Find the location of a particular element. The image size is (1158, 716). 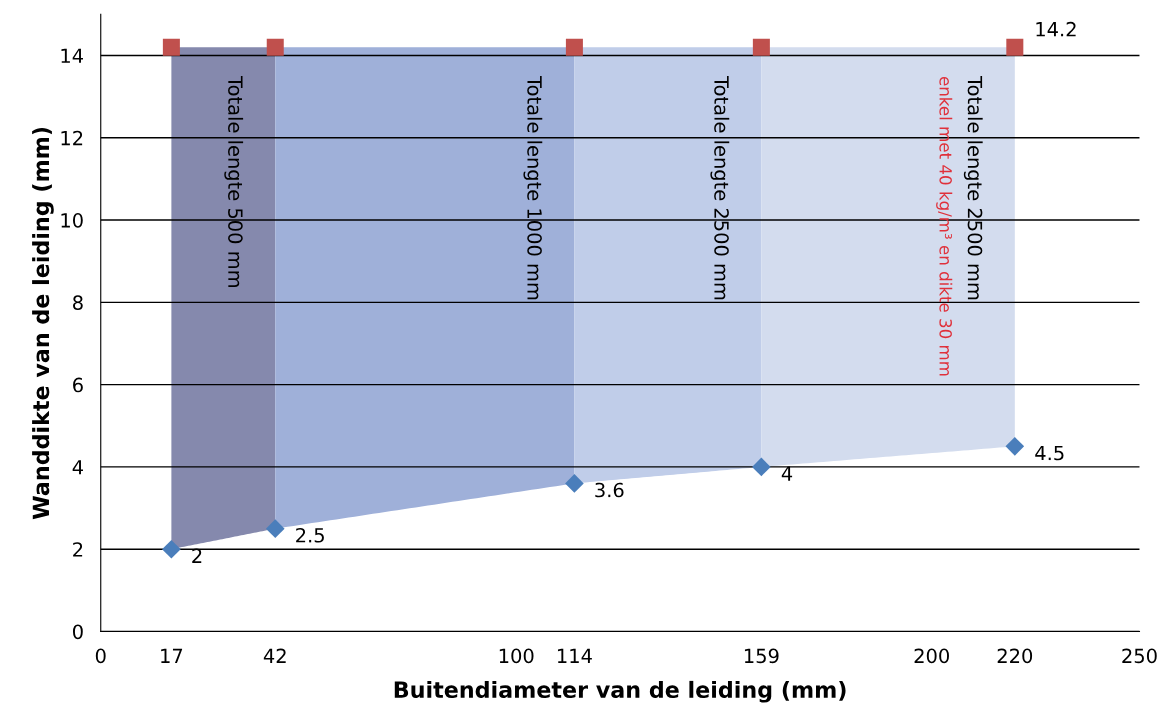

x-tick-label: 220 is located at coordinates (1015, 656).